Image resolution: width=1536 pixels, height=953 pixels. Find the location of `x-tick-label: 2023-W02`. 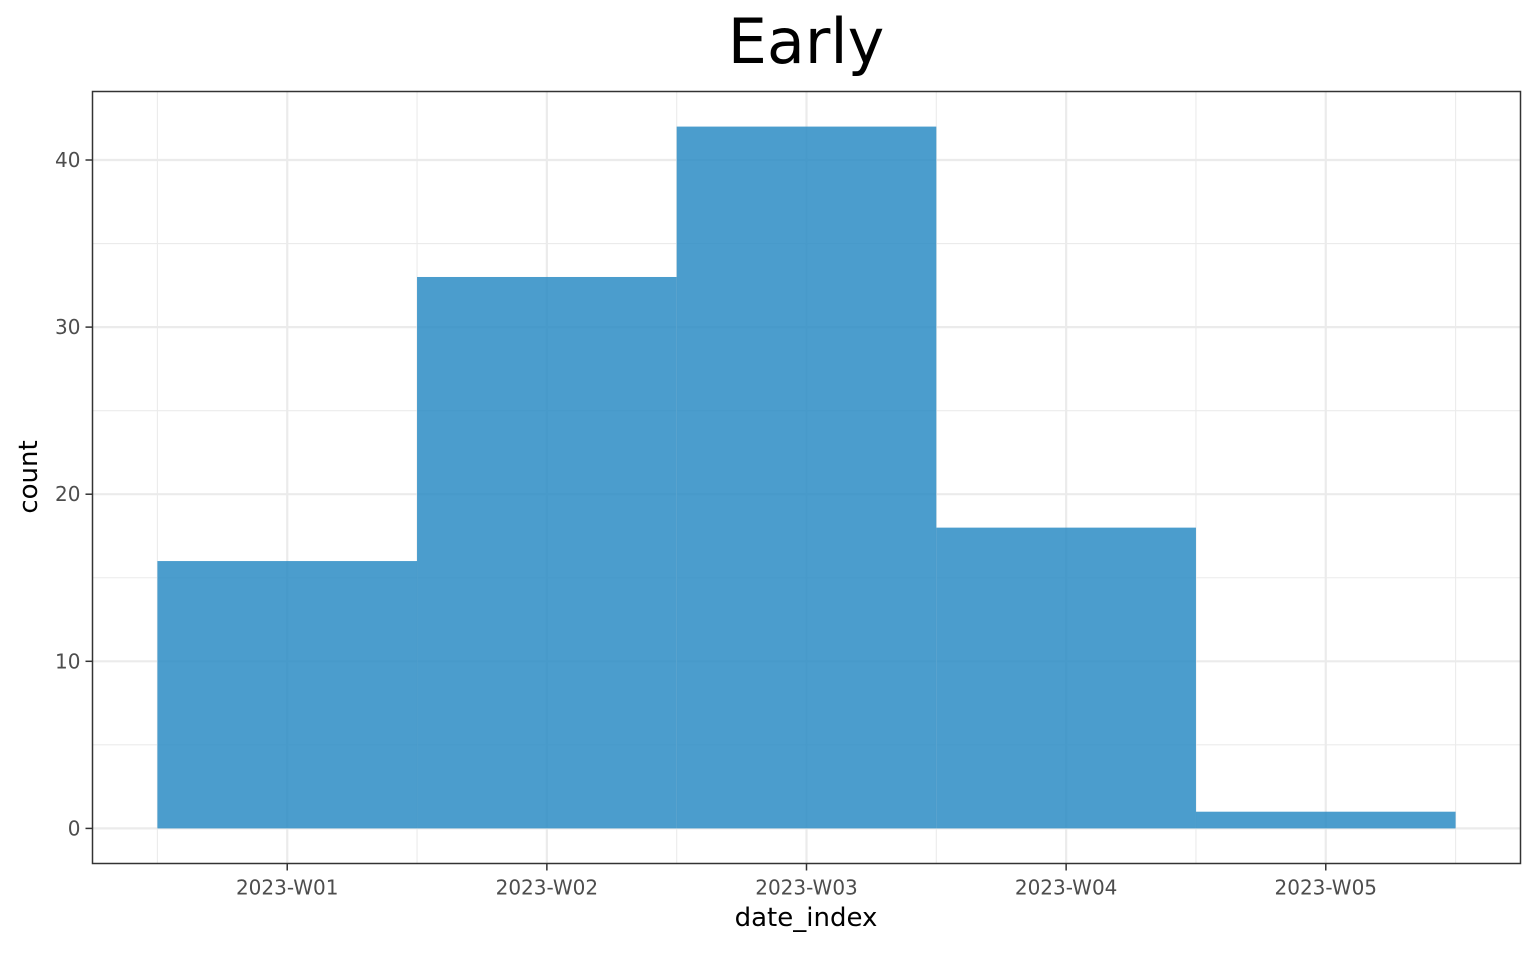

x-tick-label: 2023-W02 is located at coordinates (547, 888).